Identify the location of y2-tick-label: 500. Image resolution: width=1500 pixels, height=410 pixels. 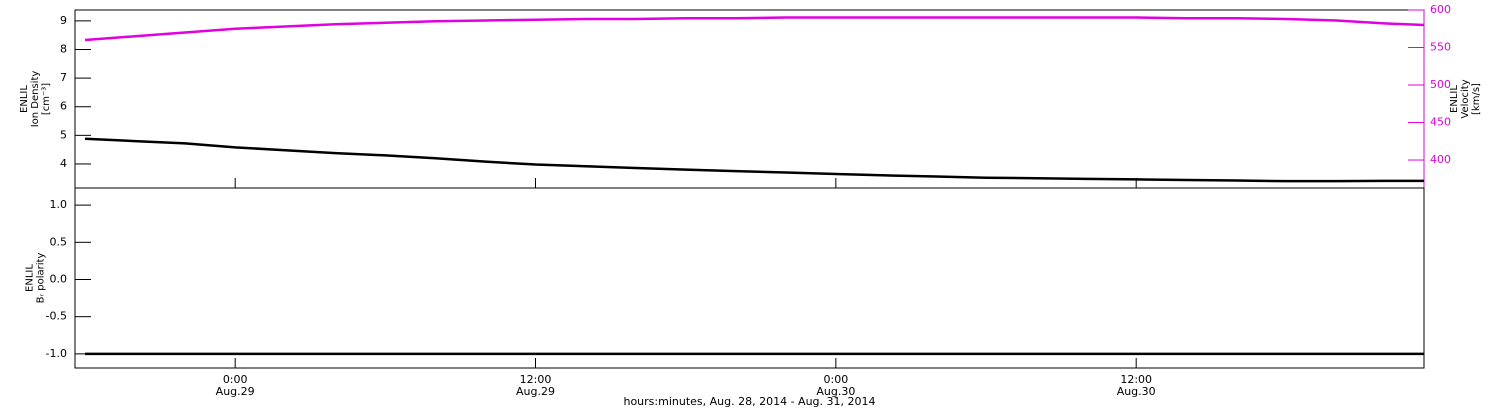
(1440, 84).